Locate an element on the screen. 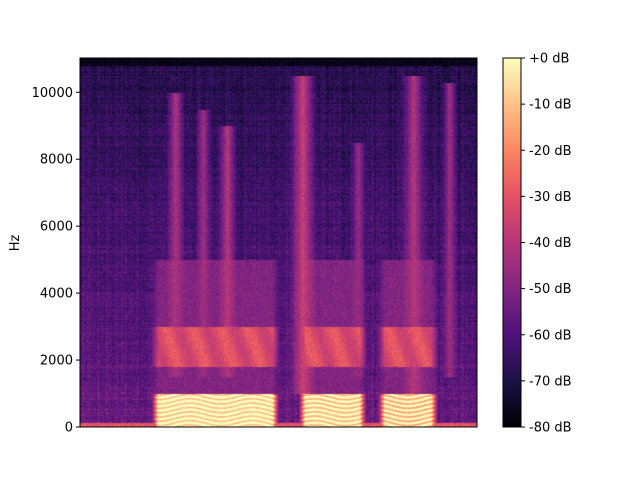  colorbar-tick-label: -60 dB is located at coordinates (550, 335).